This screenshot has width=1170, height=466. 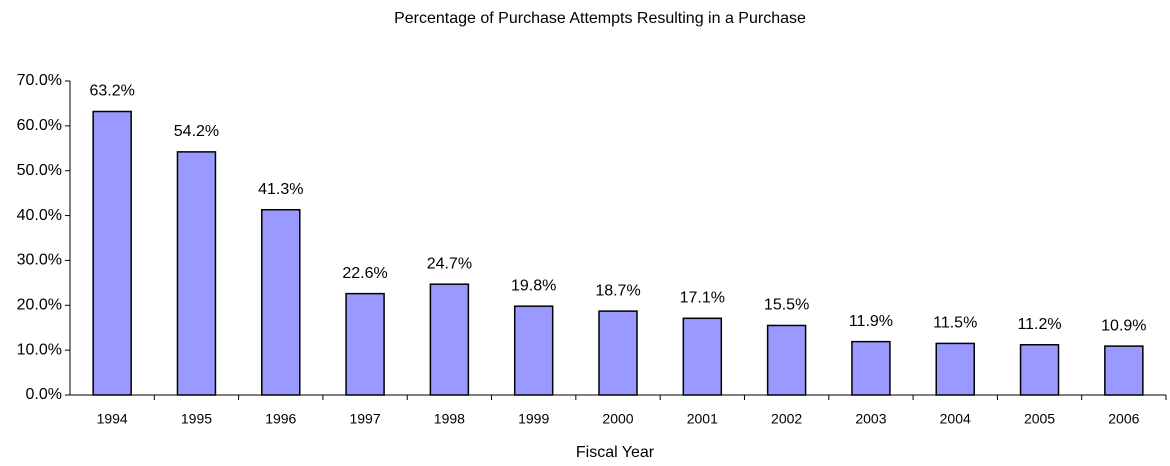 I want to click on y-tick-label: 20.0%, so click(x=39, y=305).